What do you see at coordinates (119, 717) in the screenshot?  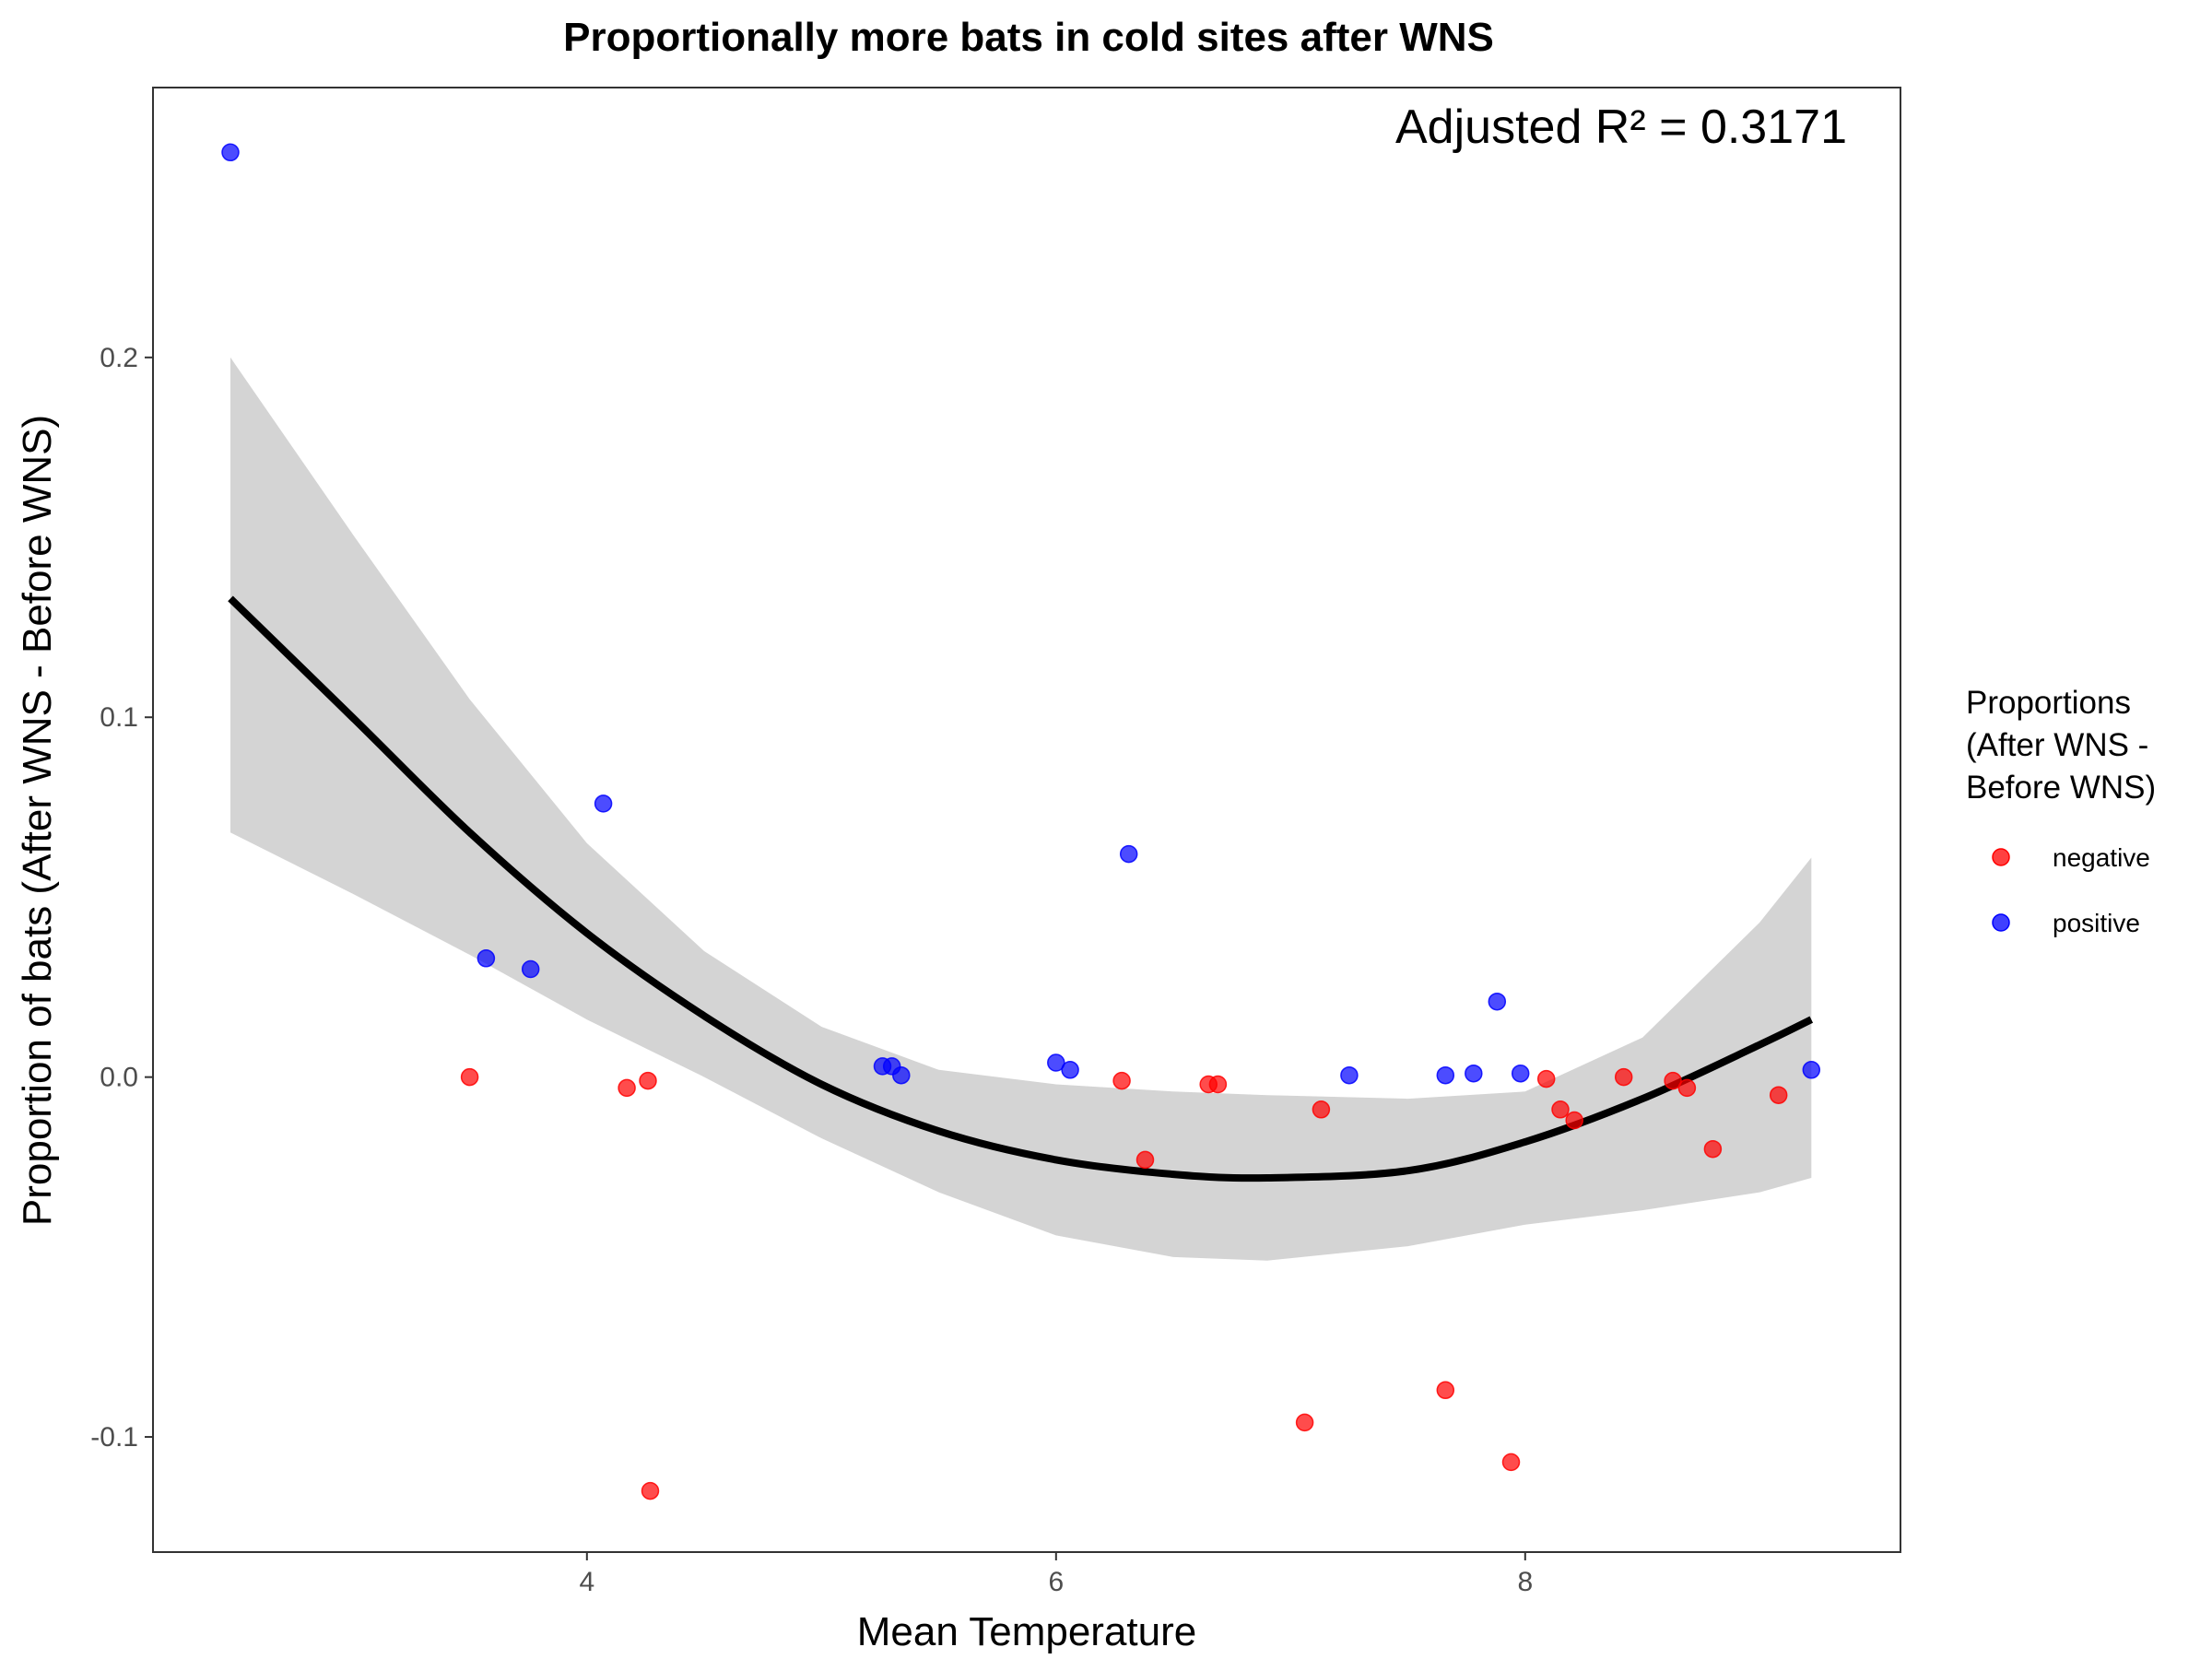 I see `y-tick-label: 0.1` at bounding box center [119, 717].